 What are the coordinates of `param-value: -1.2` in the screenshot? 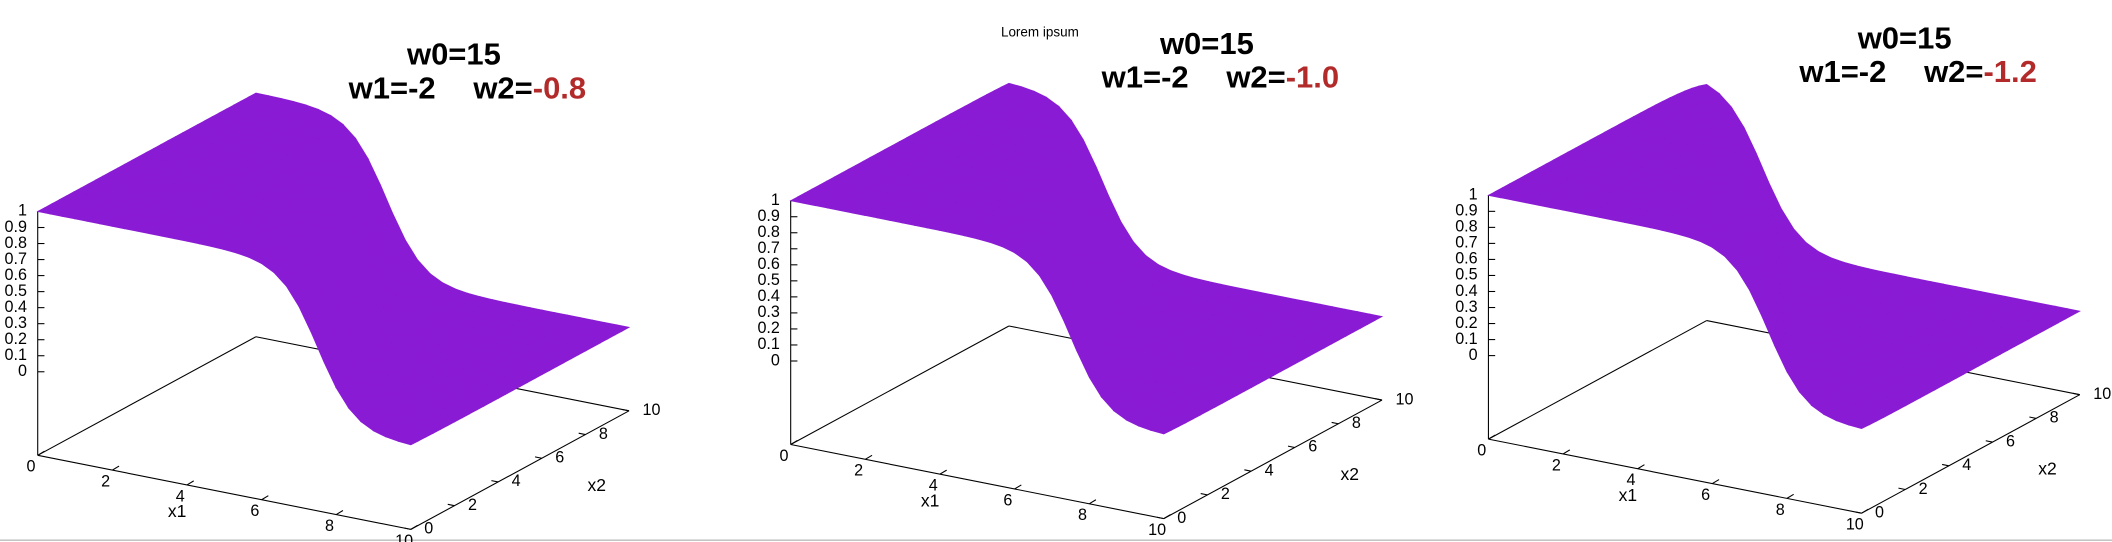 It's located at (2009, 71).